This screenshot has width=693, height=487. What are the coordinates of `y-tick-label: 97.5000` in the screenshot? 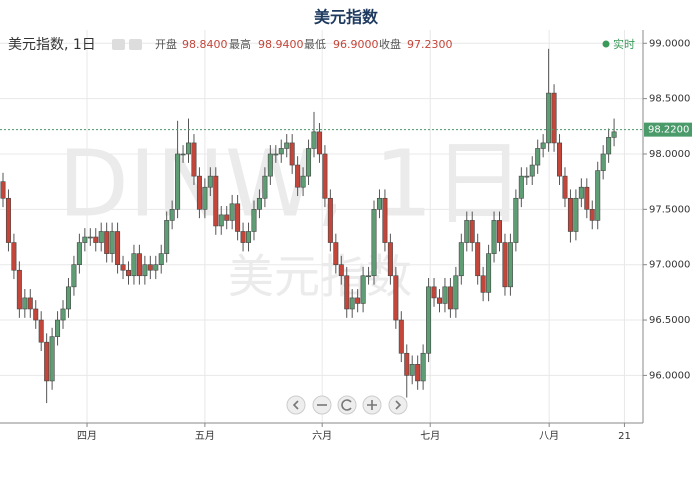 It's located at (669, 209).